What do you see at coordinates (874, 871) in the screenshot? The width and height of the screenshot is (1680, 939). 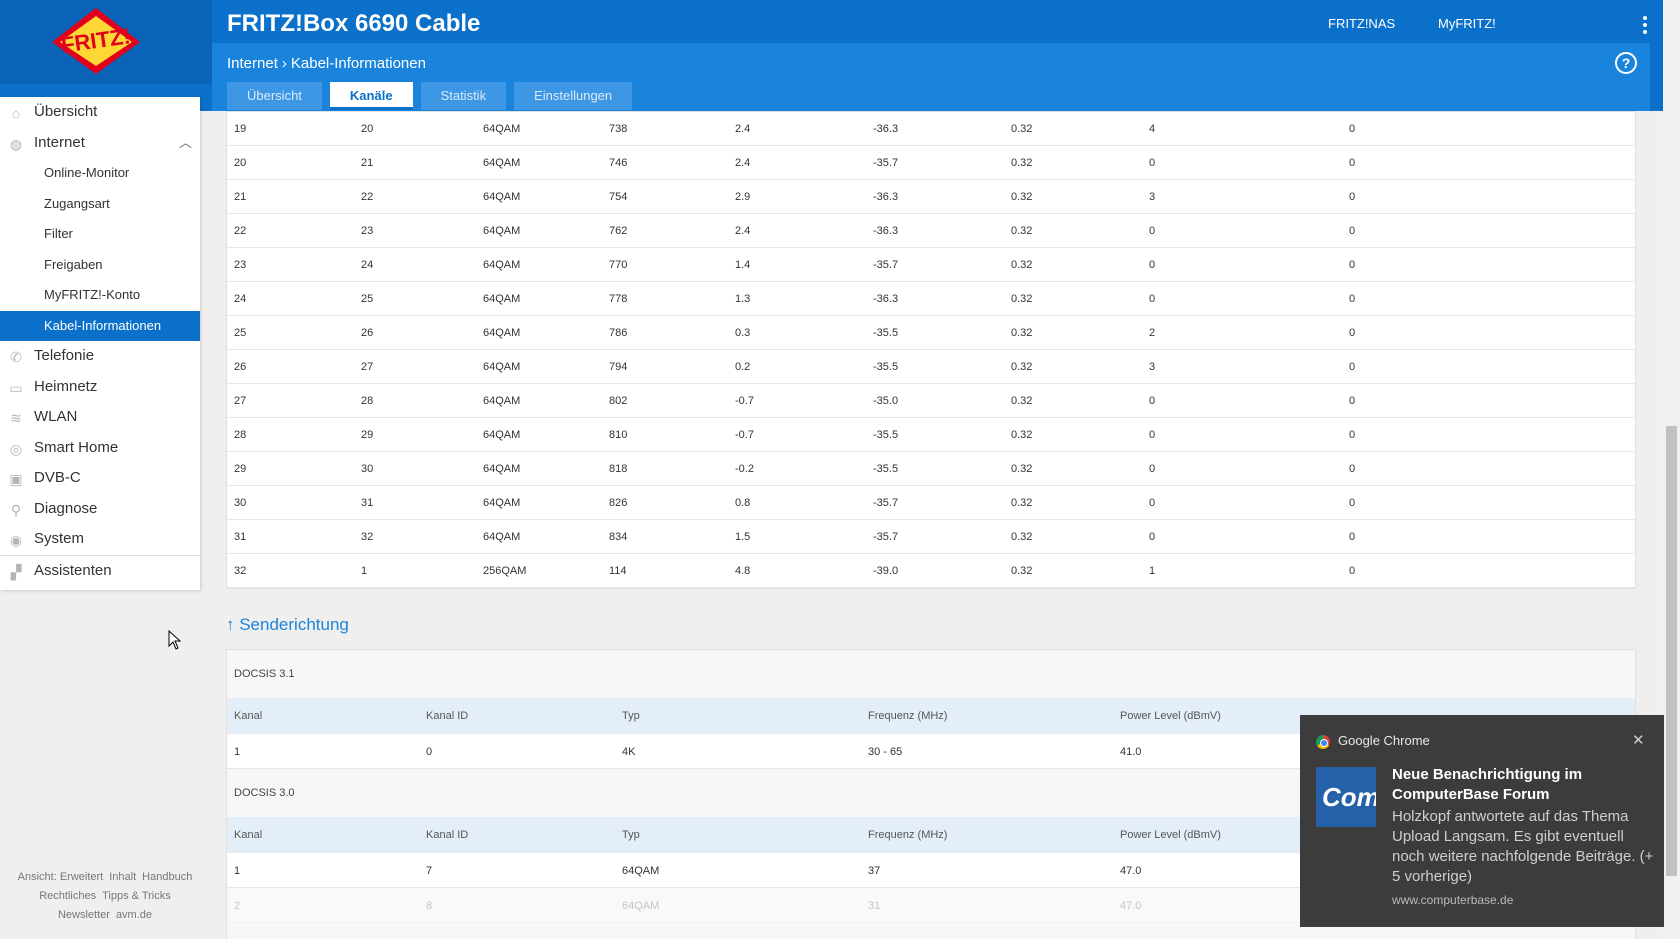 I see `table-cell: 37` at bounding box center [874, 871].